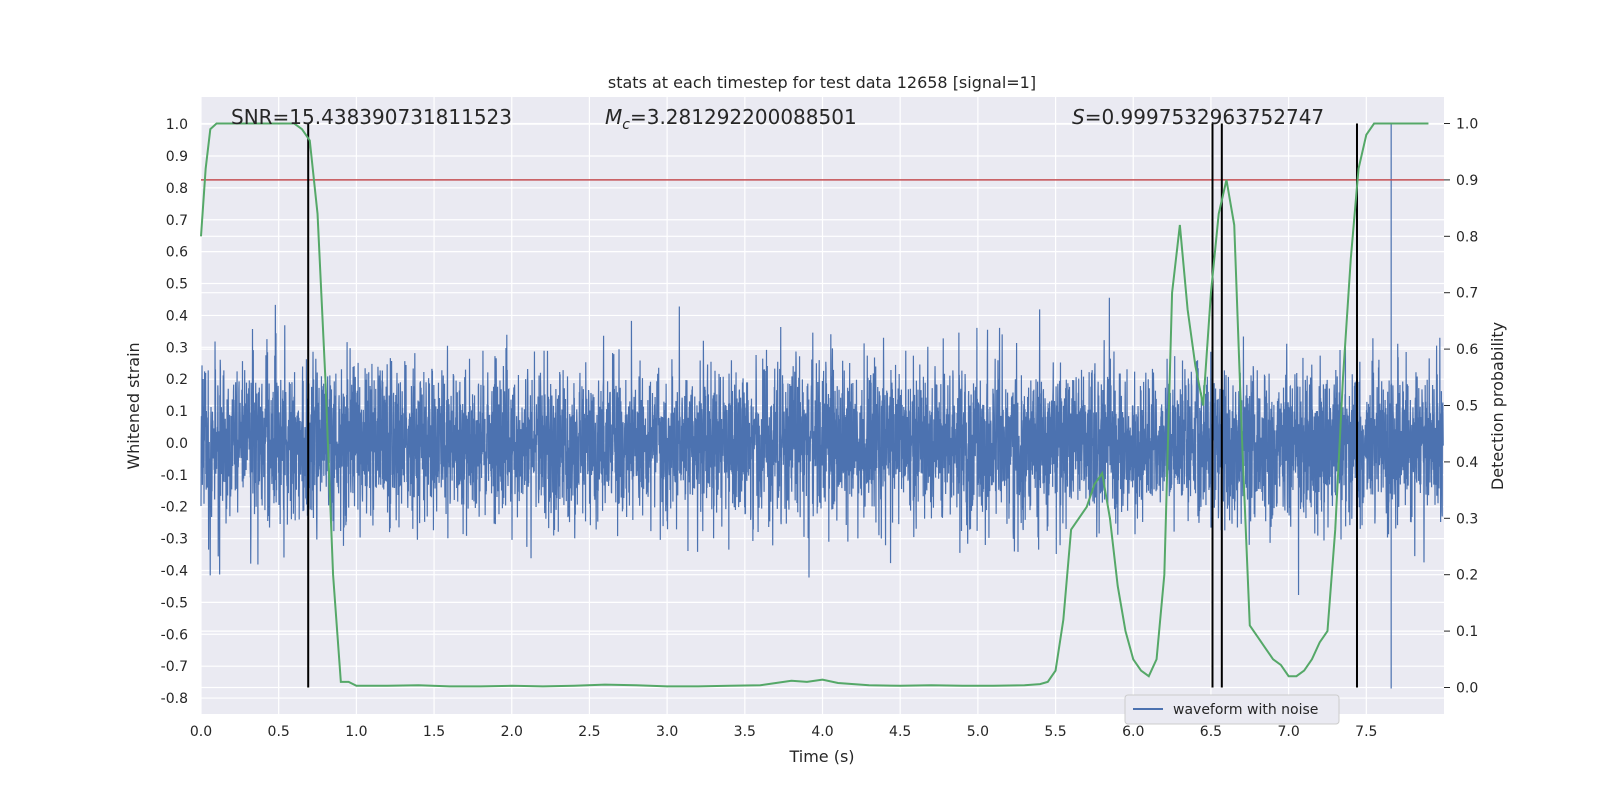 The image size is (1600, 804). Describe the element at coordinates (177, 444) in the screenshot. I see `y-tick-label-8: 0.0` at that location.